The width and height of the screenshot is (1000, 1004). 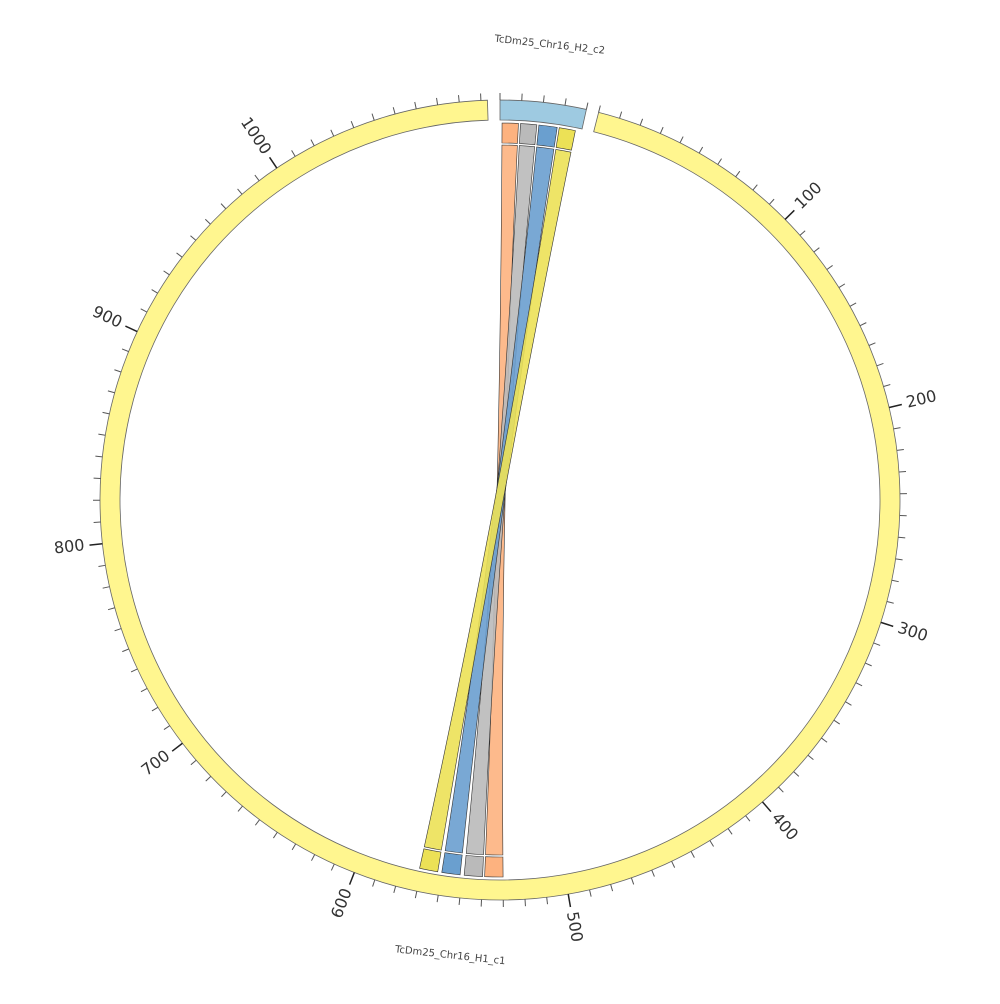 I want to click on segment-label: TcDm25_Chr16_H1_c1, so click(x=449, y=955).